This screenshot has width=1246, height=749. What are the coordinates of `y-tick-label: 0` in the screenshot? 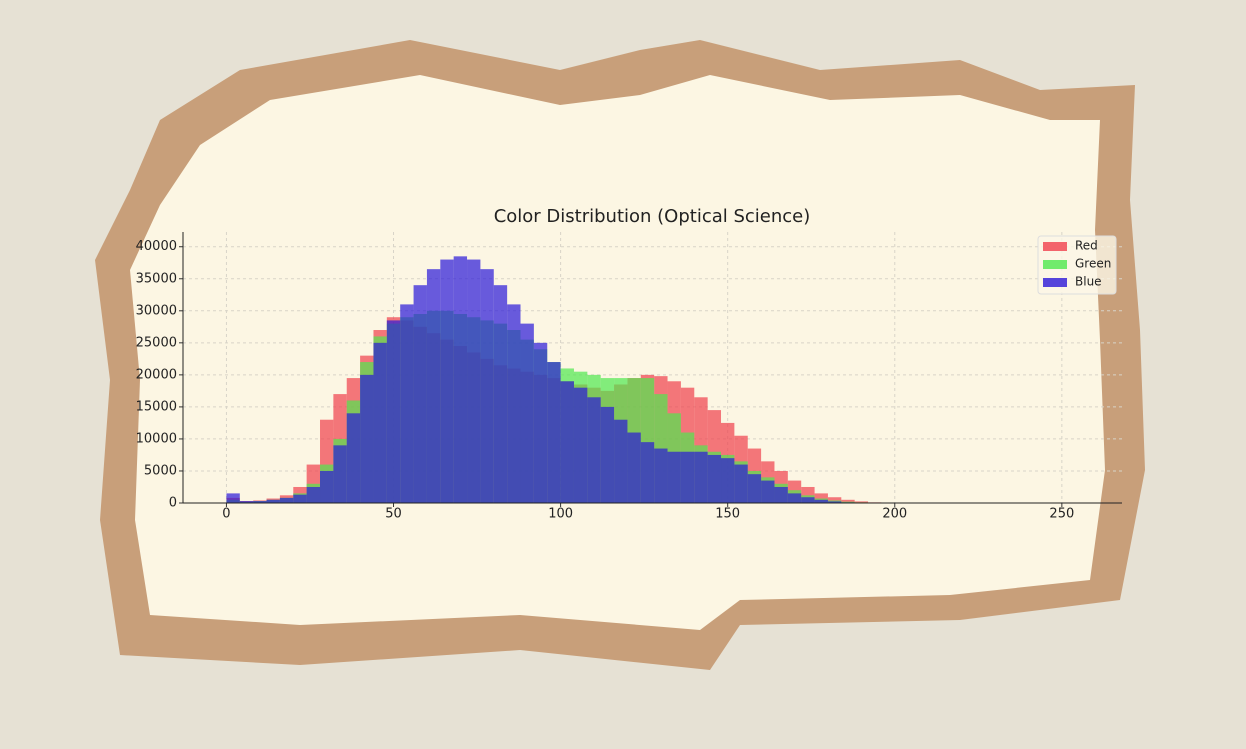 It's located at (173, 503).